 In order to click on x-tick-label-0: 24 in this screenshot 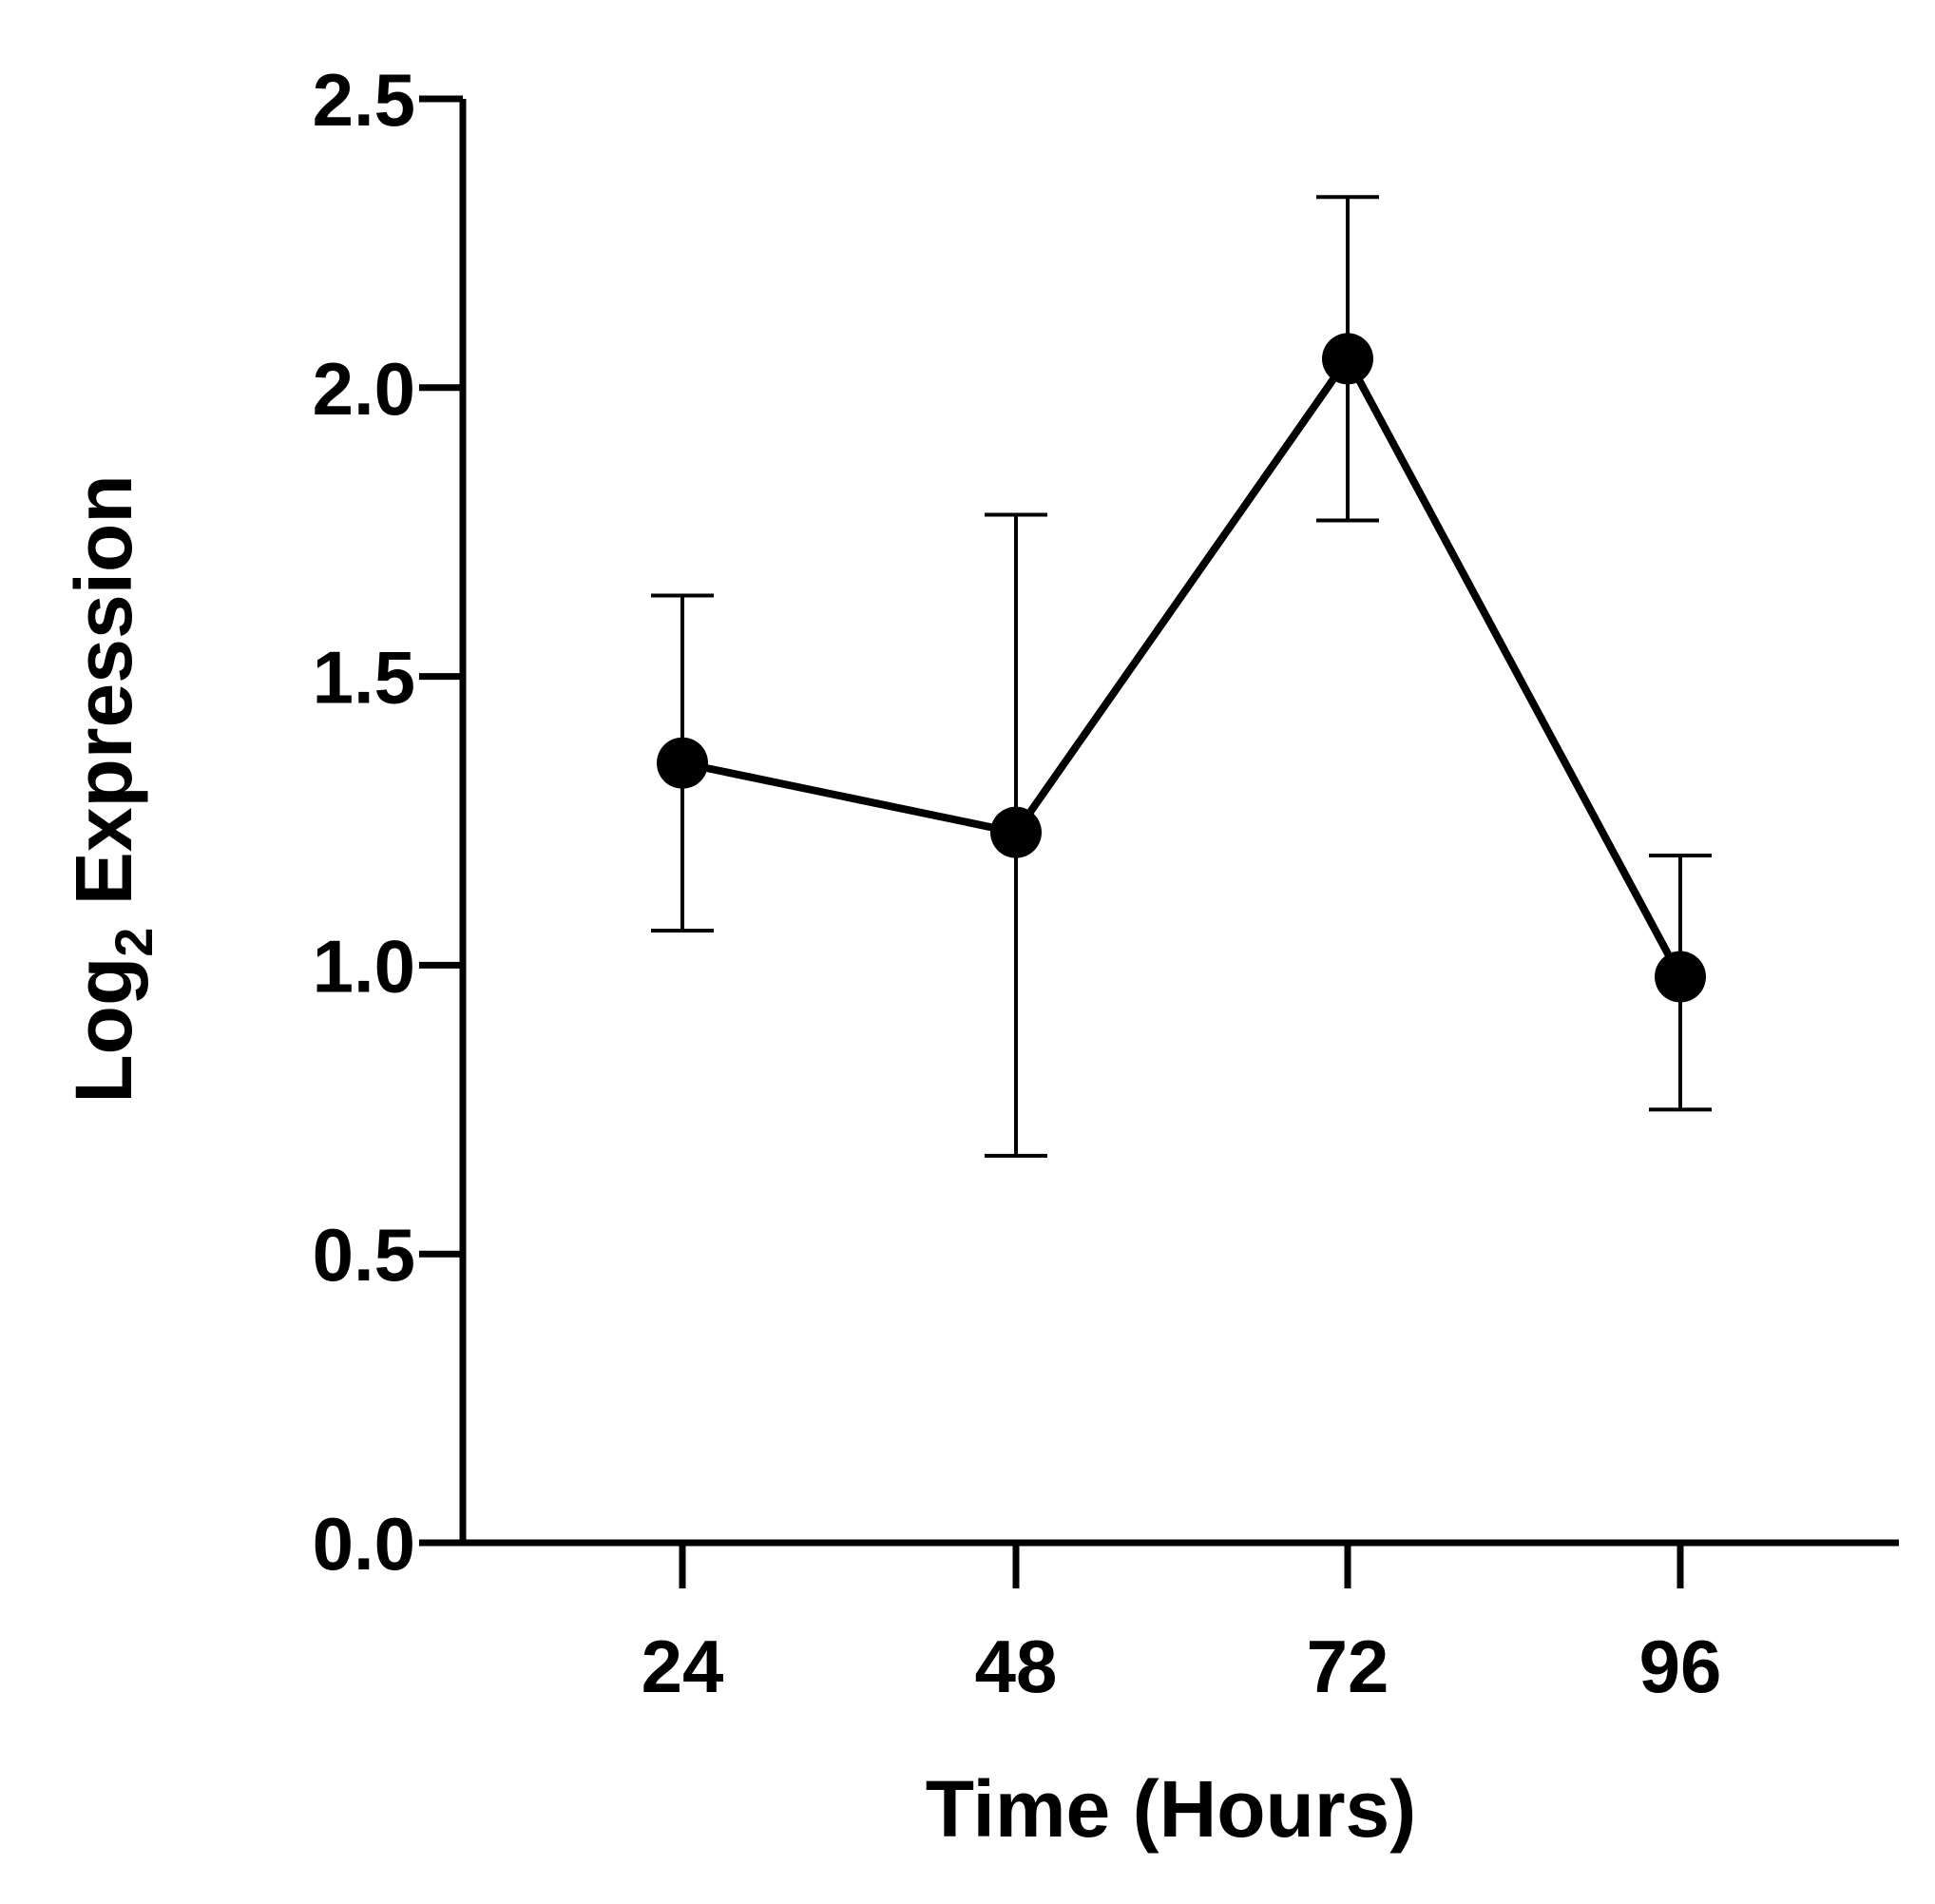, I will do `click(683, 1666)`.